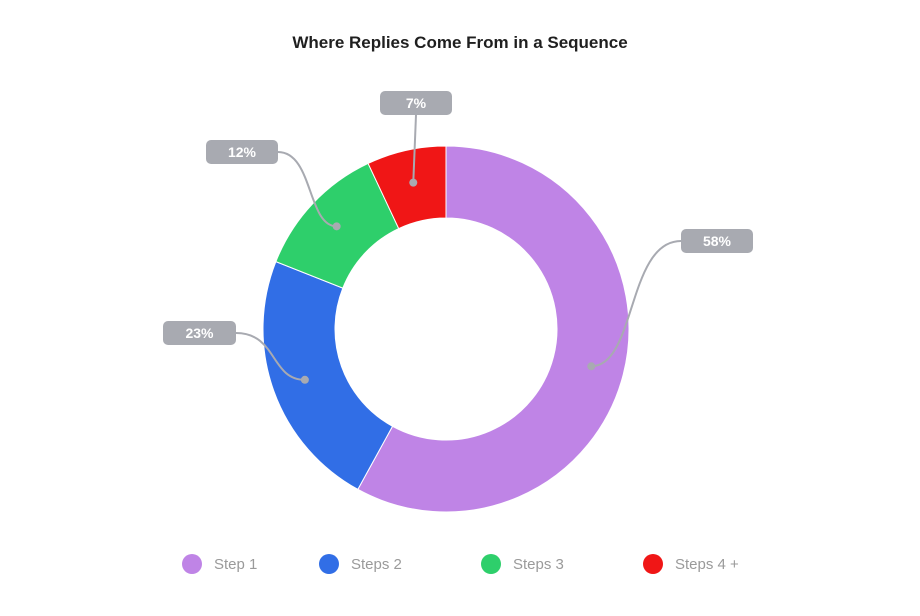  I want to click on legend-item-steps-2: Steps 2, so click(360, 564).